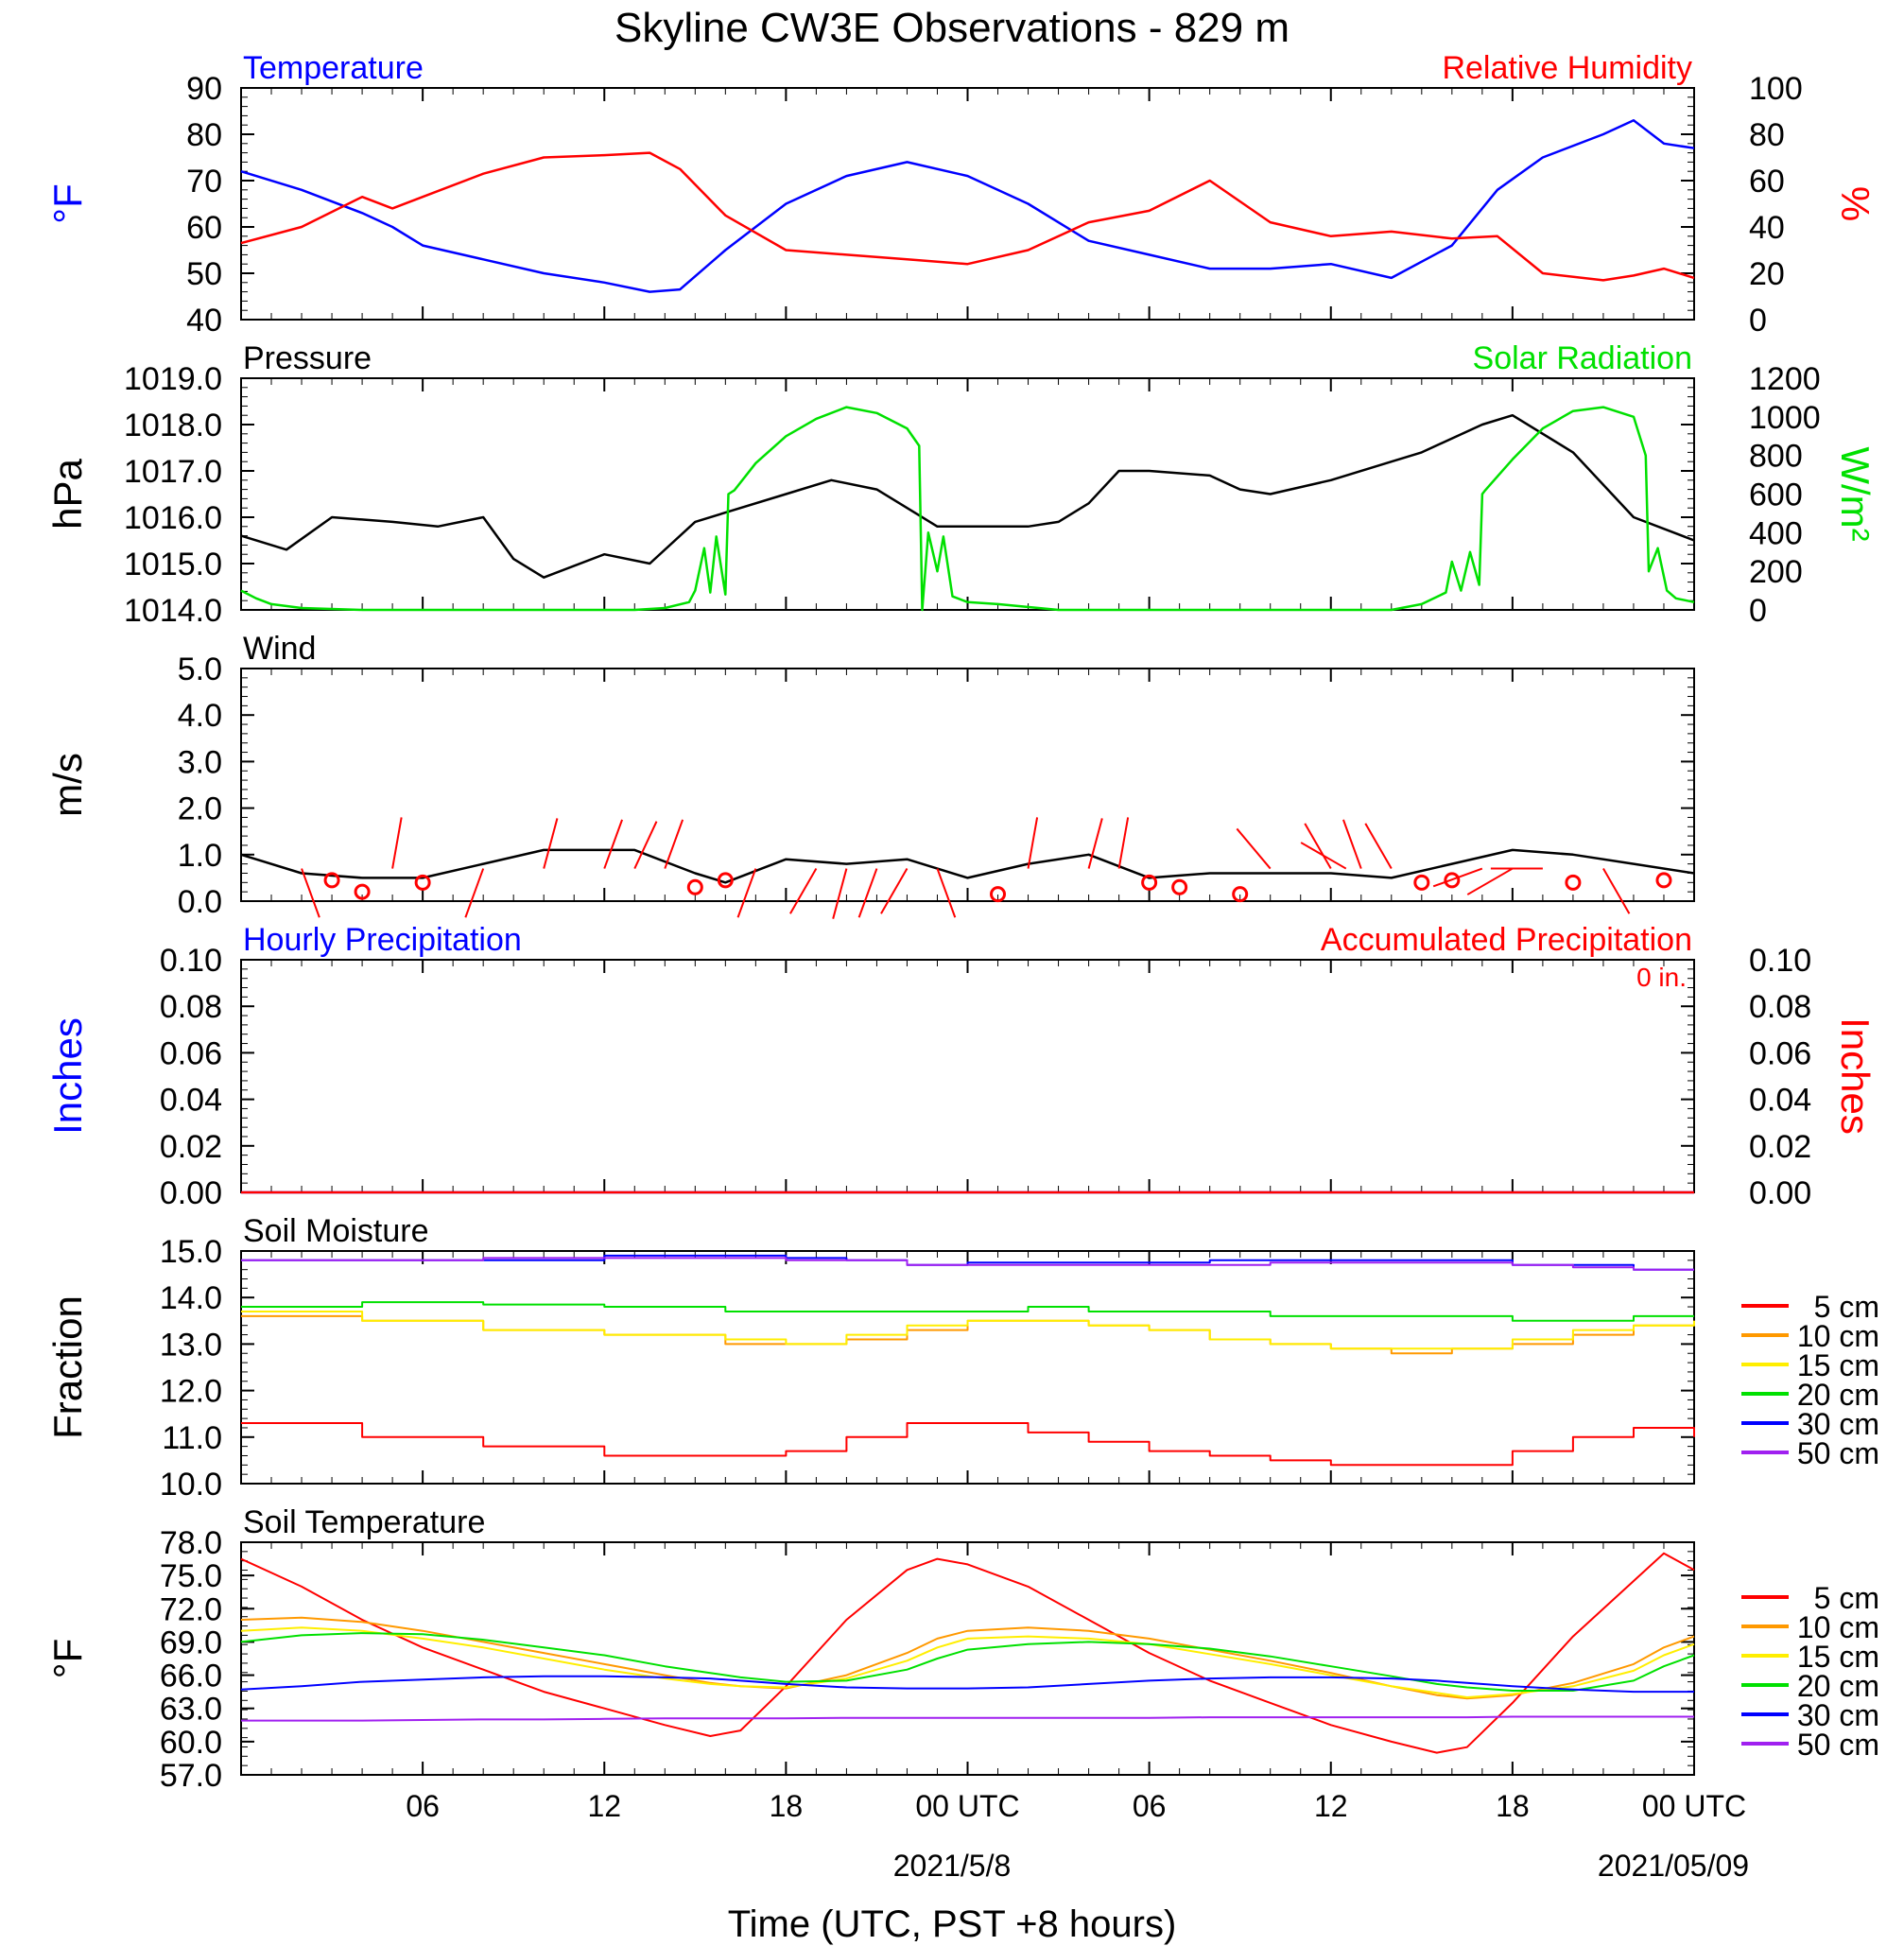  Describe the element at coordinates (204, 182) in the screenshot. I see `temperature_rh-ytick-label-left: 70` at that location.